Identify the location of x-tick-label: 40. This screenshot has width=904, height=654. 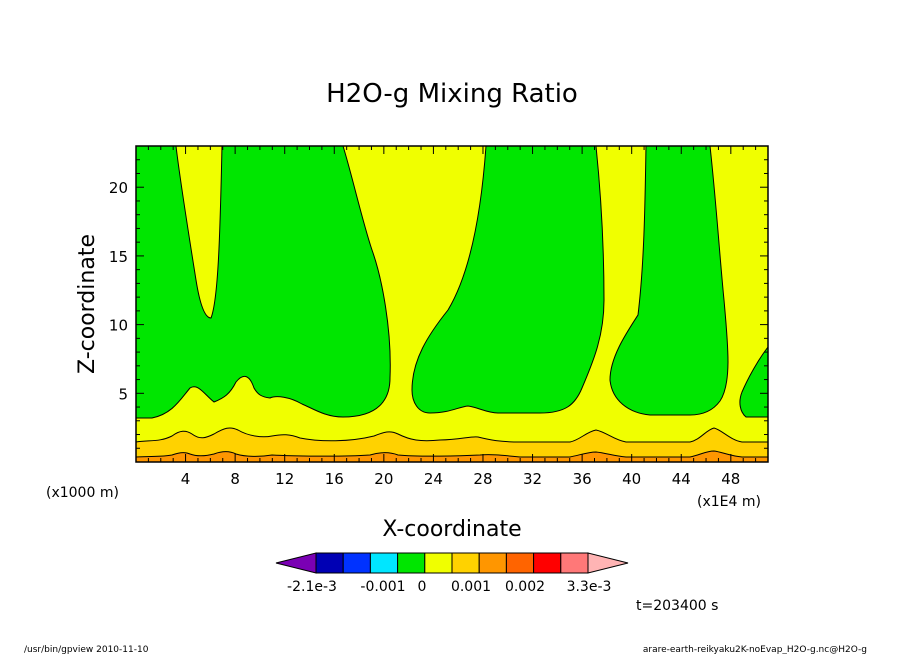
(631, 479).